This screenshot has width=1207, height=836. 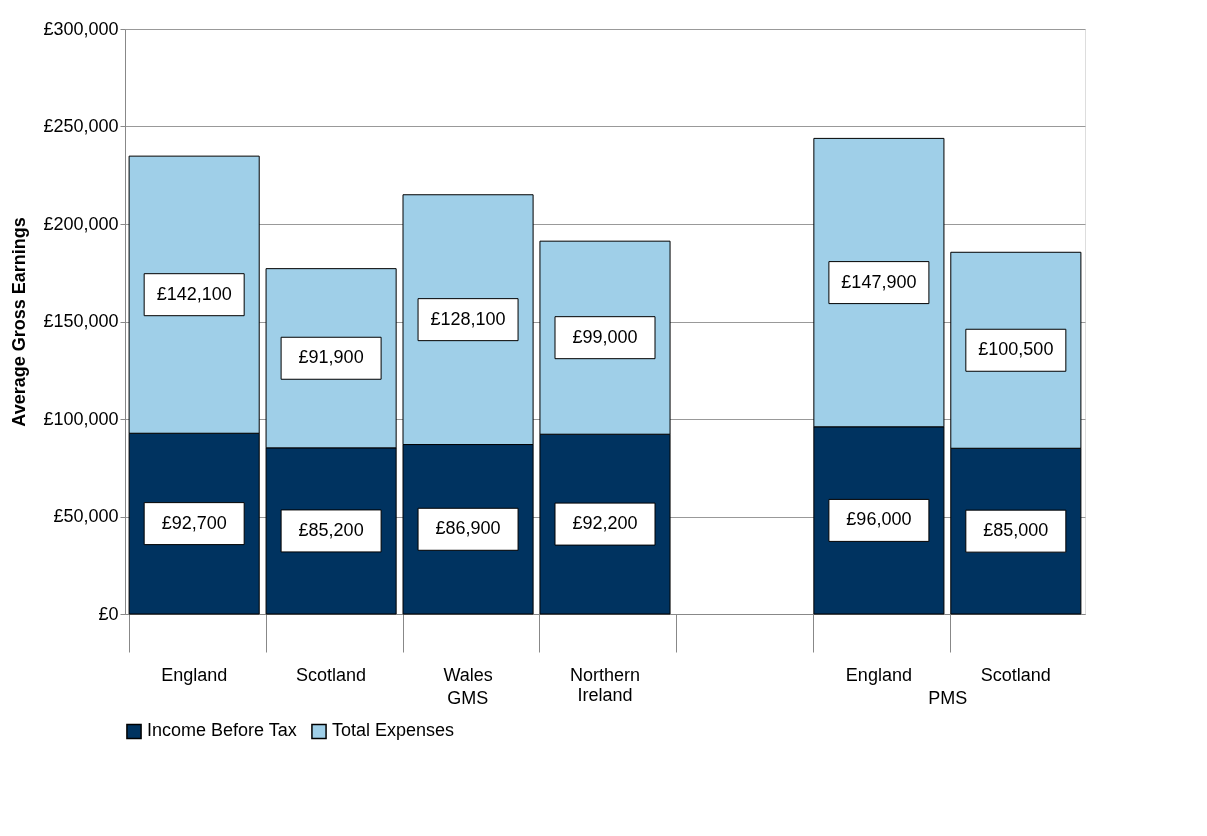 I want to click on y-tick-label: £100,000, so click(x=81, y=418).